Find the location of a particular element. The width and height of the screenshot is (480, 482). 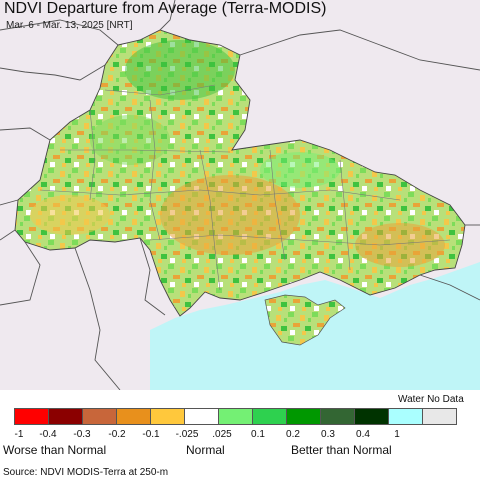

source-credit: Source: NDVI MODIS-Terra at 250-m is located at coordinates (86, 472).